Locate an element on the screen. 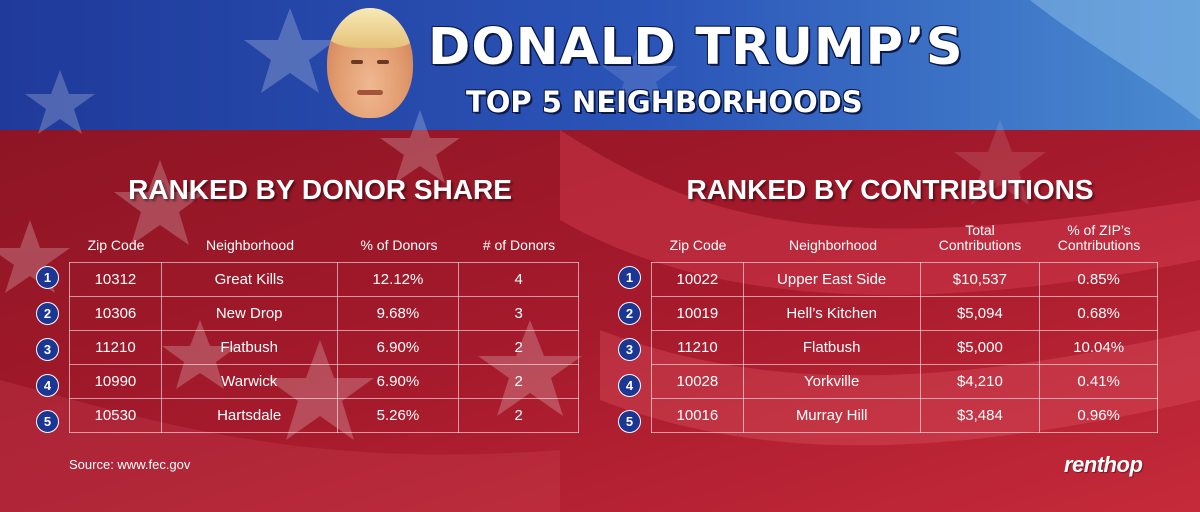 Image resolution: width=1200 pixels, height=512 pixels. portrait-eye-left is located at coordinates (357, 62).